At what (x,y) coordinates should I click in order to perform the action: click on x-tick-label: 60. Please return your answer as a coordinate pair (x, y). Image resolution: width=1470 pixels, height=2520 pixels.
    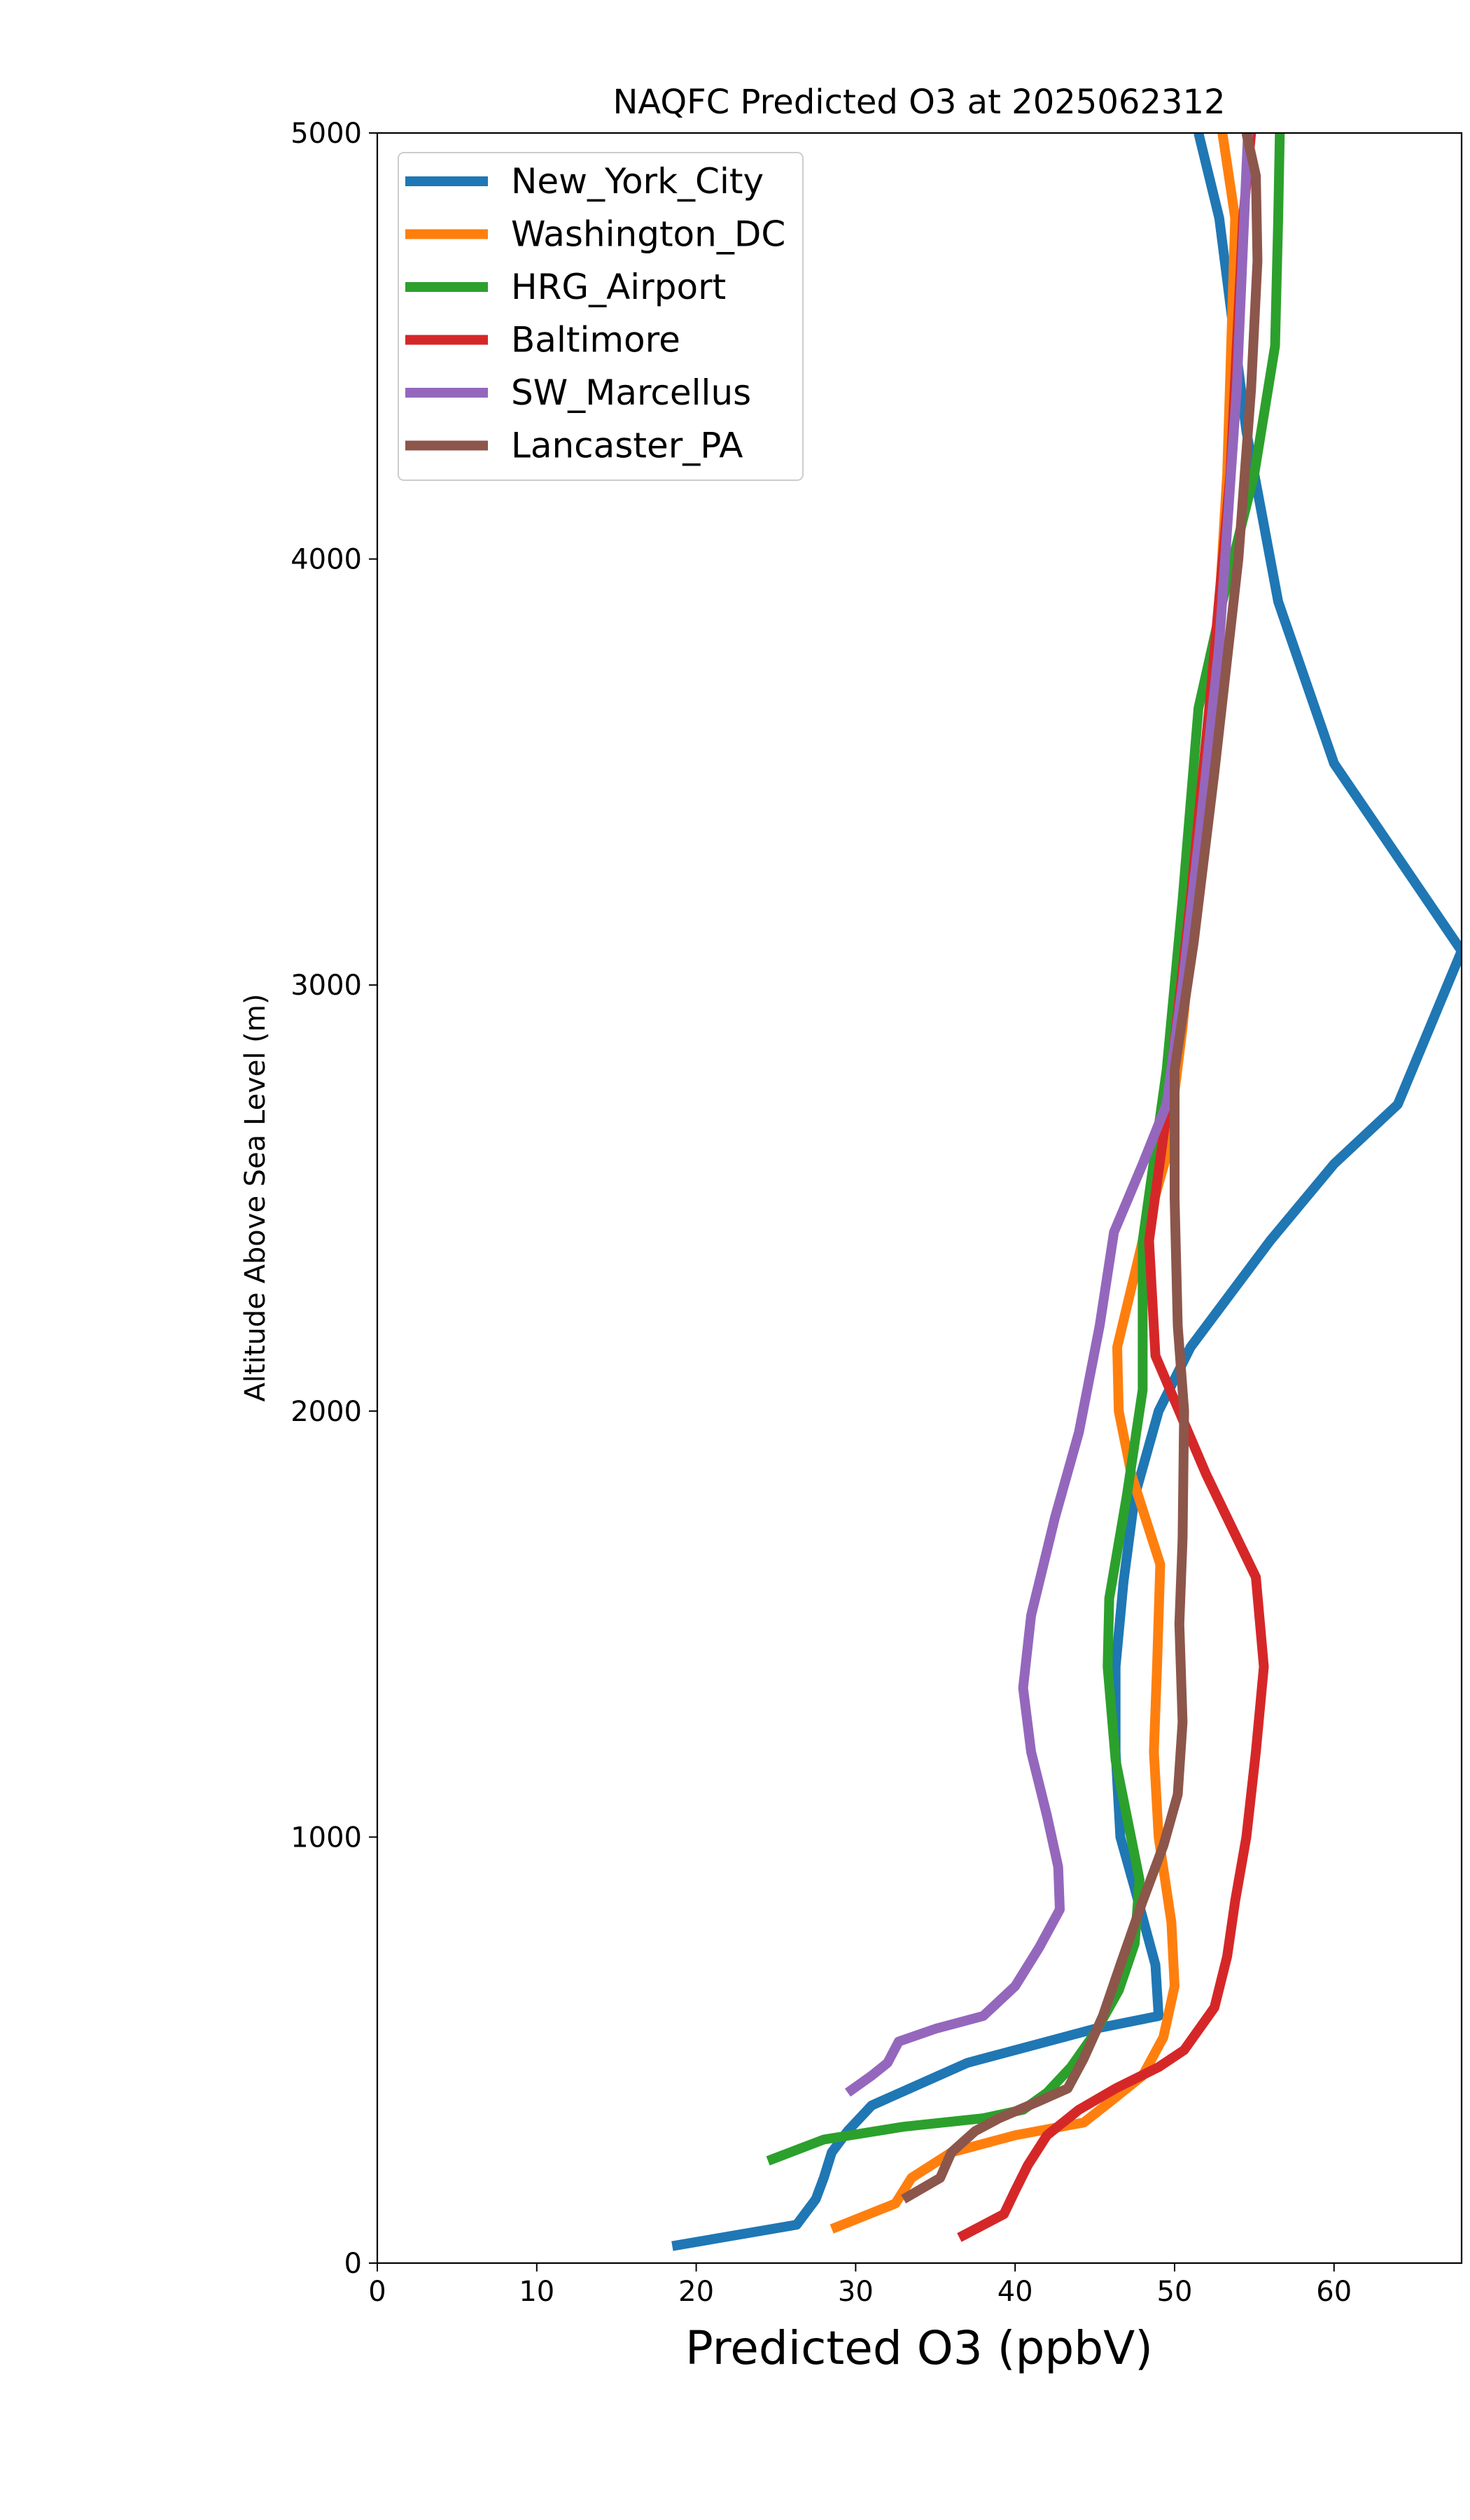
    Looking at the image, I should click on (1334, 2292).